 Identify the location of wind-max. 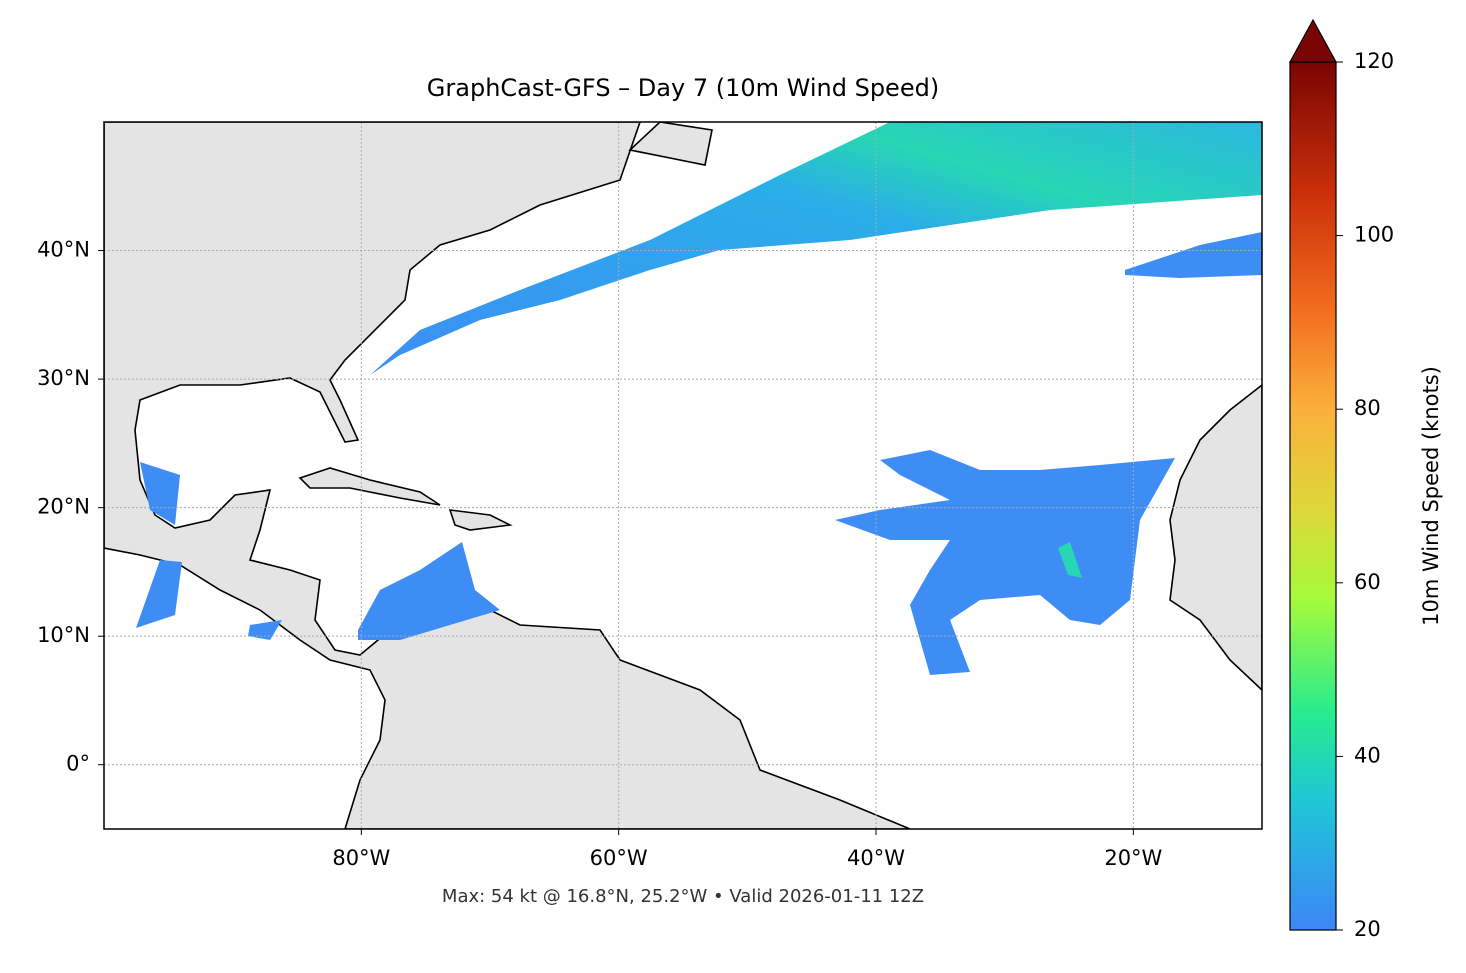
(1070, 560).